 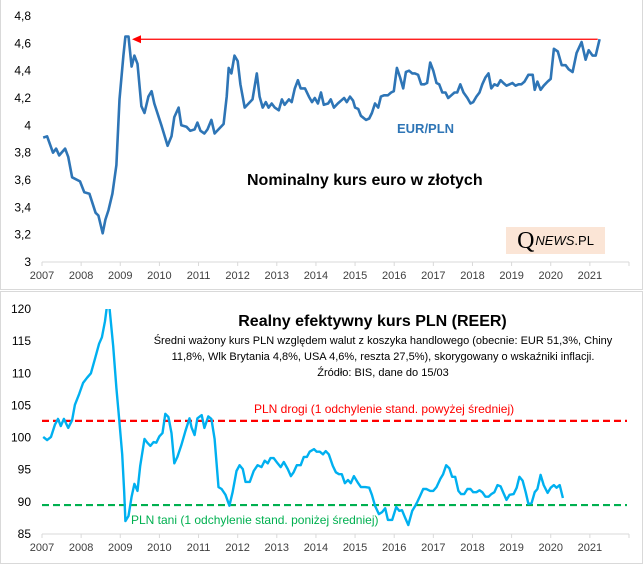 What do you see at coordinates (27, 262) in the screenshot?
I see `y-tick-label: 3` at bounding box center [27, 262].